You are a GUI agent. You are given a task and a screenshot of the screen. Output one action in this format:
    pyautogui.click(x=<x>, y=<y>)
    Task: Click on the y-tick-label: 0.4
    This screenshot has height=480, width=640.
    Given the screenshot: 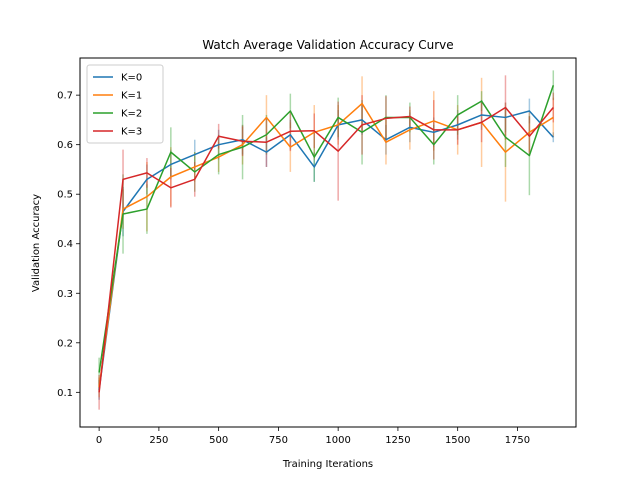 What is the action you would take?
    pyautogui.click(x=65, y=244)
    